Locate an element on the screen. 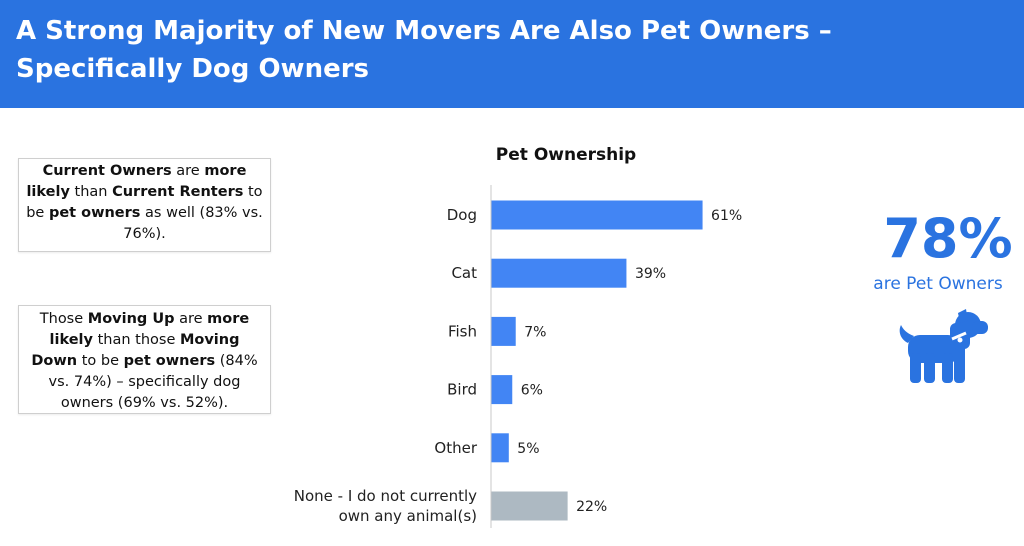 The height and width of the screenshot is (546, 1024). category-label: None - I do not currently is located at coordinates (385, 496).